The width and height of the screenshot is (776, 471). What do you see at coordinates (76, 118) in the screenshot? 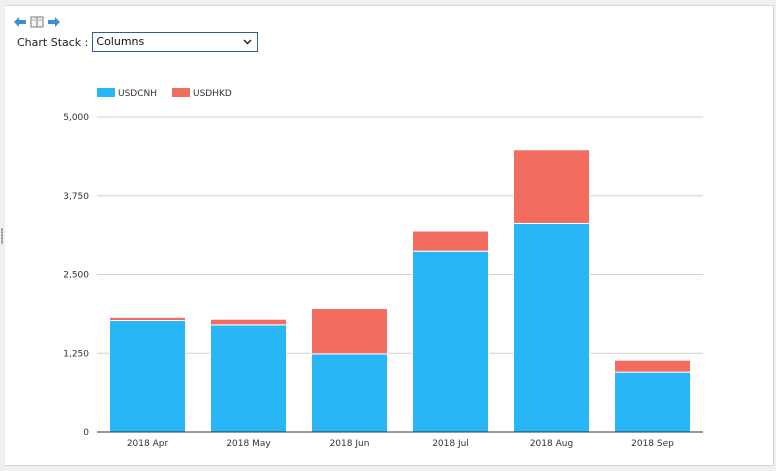
I see `y-tick-label: 5,000` at bounding box center [76, 118].